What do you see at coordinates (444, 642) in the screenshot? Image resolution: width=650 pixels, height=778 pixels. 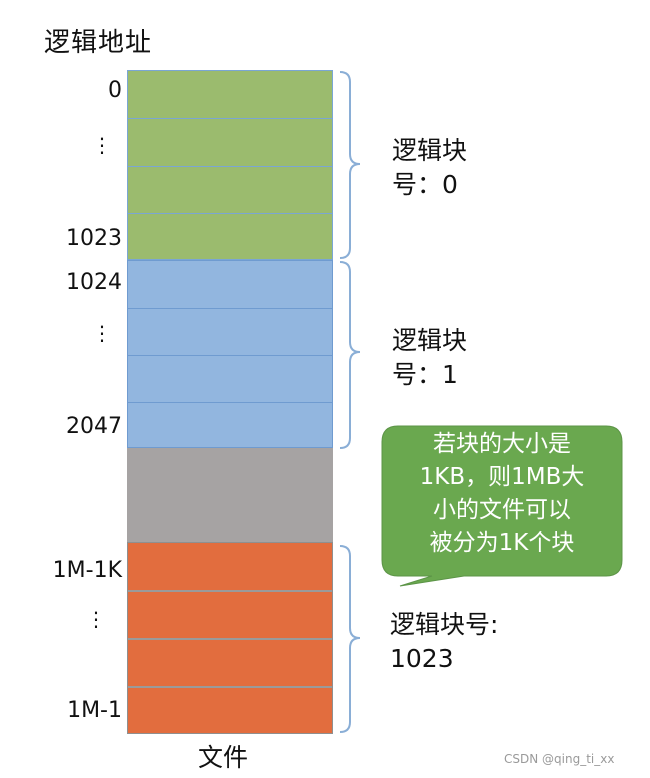 I see `block-1023-label: 逻辑块号: 1023` at bounding box center [444, 642].